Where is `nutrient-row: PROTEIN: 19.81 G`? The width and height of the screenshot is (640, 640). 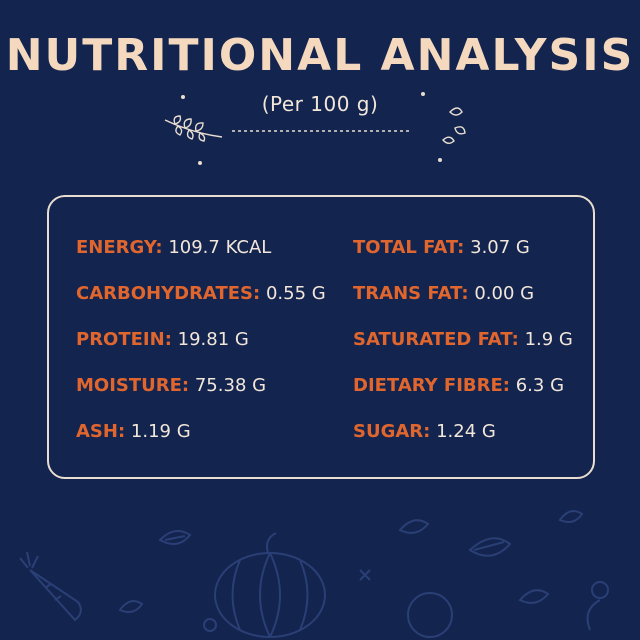 nutrient-row: PROTEIN: 19.81 G is located at coordinates (201, 352).